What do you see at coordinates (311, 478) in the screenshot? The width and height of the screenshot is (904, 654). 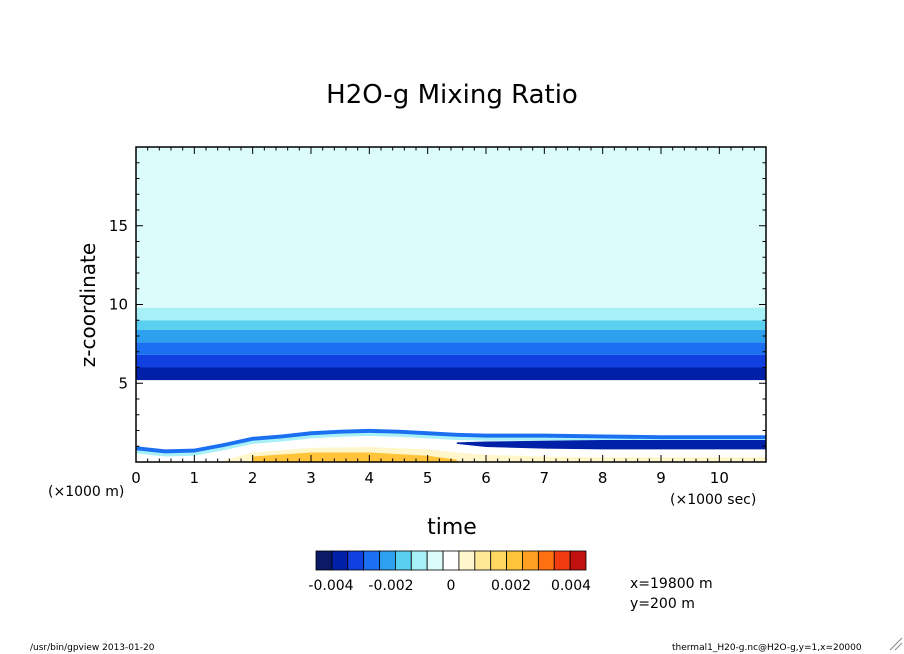 I see `x-tick-label: 3` at bounding box center [311, 478].